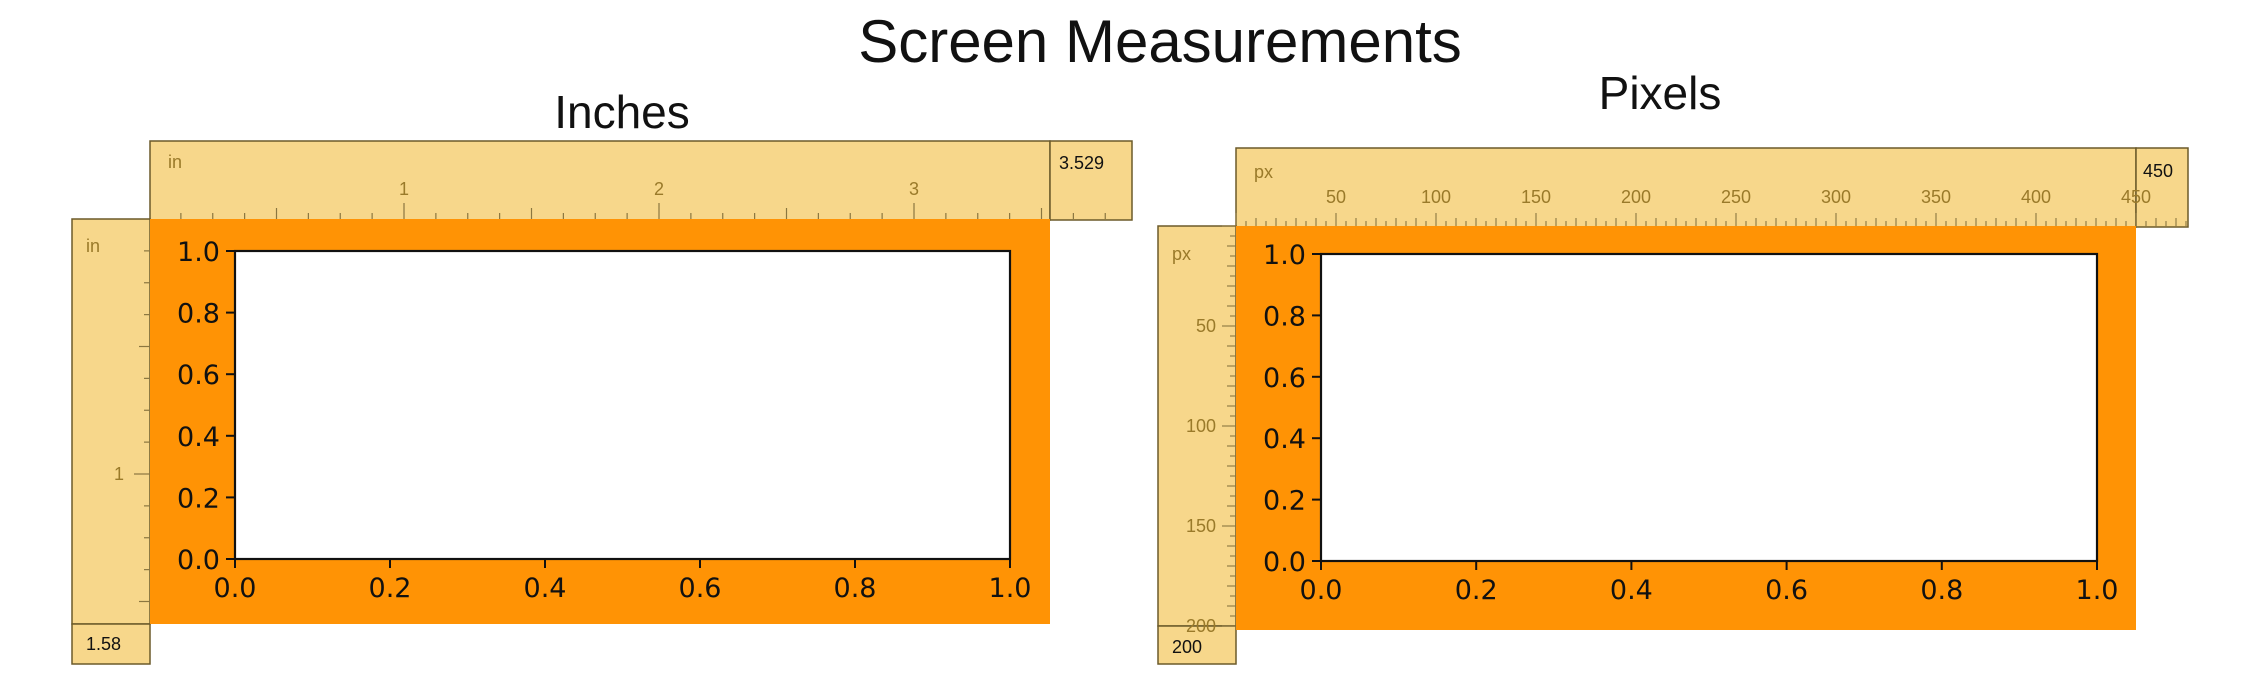 The width and height of the screenshot is (2250, 700). What do you see at coordinates (700, 588) in the screenshot?
I see `inches-x-tick-label: 0.6` at bounding box center [700, 588].